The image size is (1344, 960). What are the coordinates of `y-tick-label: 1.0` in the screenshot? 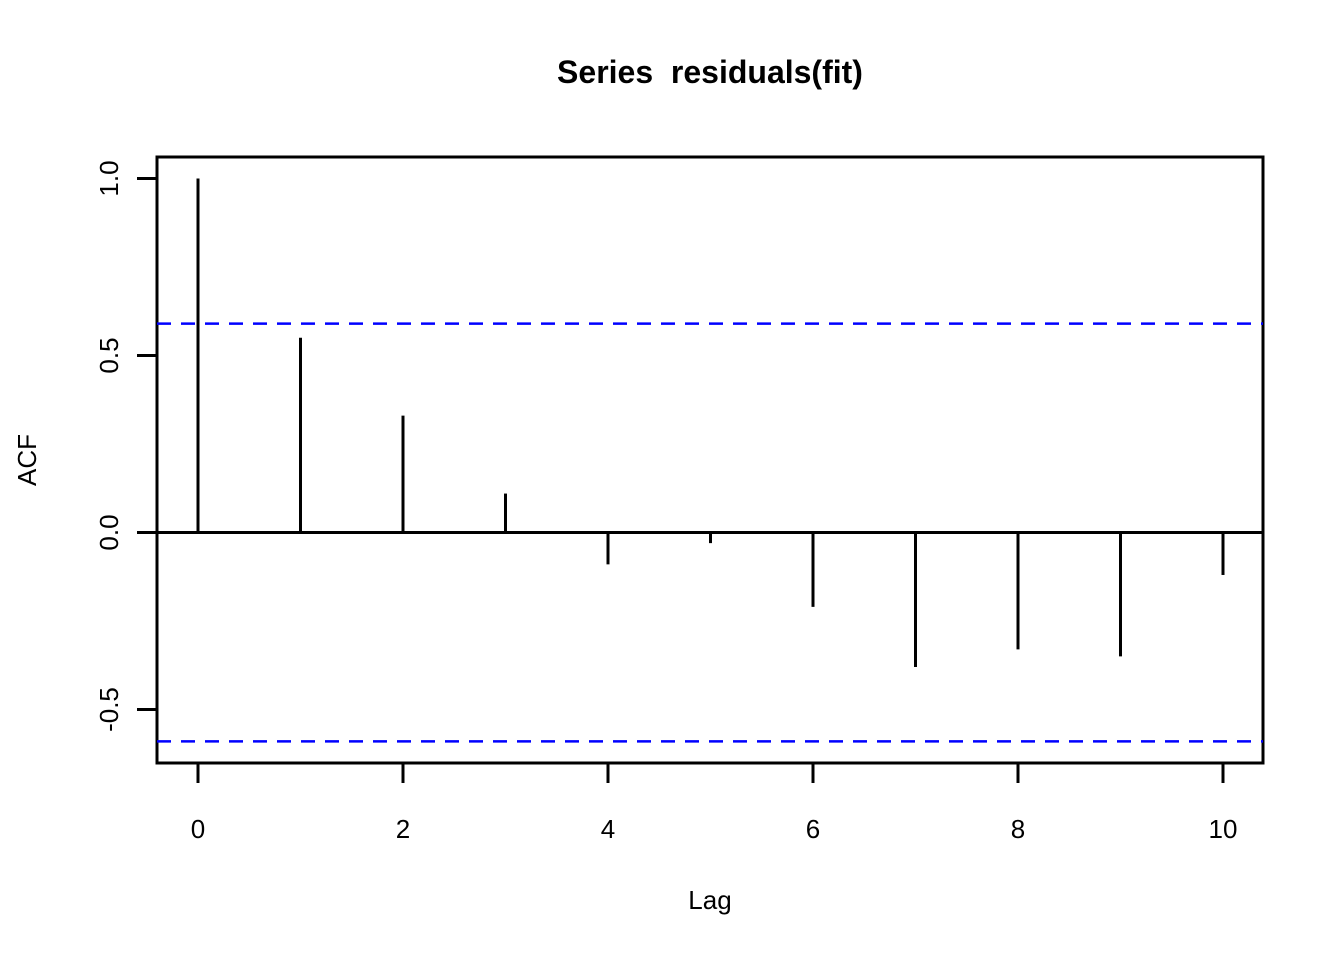 It's located at (109, 178).